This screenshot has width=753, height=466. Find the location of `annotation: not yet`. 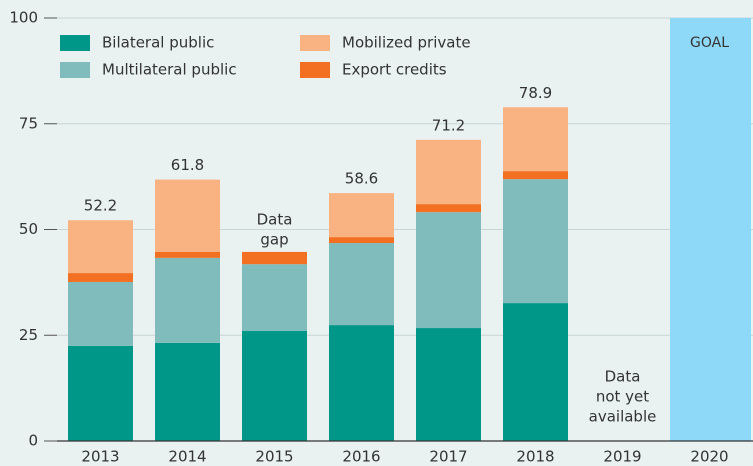

annotation: not yet is located at coordinates (622, 397).